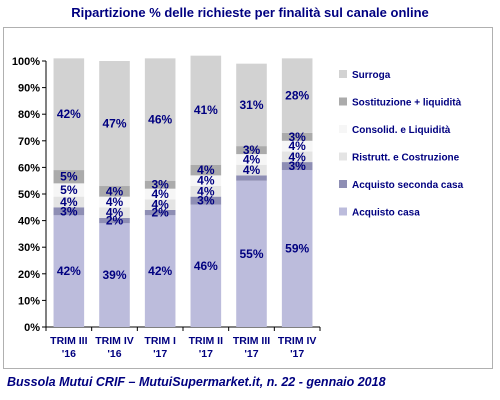 This screenshot has width=500, height=400. I want to click on data-label: 47%, so click(114, 124).